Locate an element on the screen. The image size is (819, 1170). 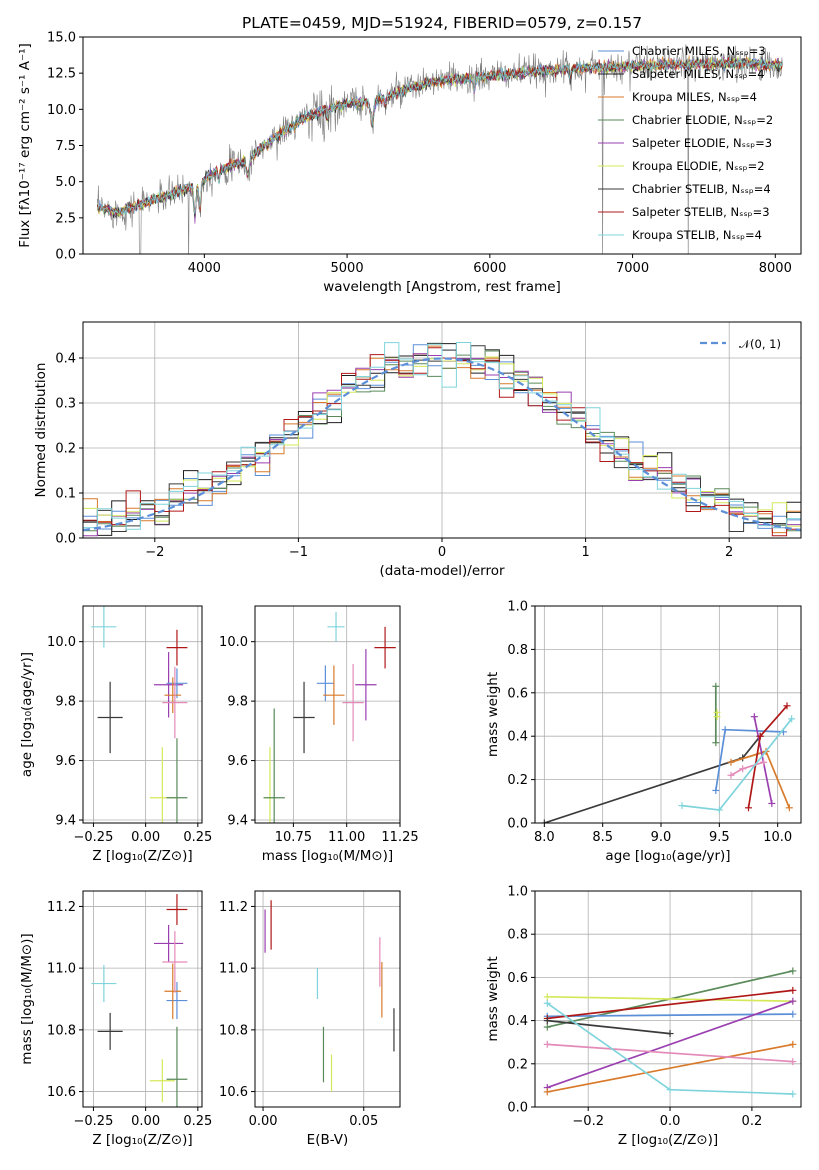
x-tick-label: 11.25 is located at coordinates (399, 837).